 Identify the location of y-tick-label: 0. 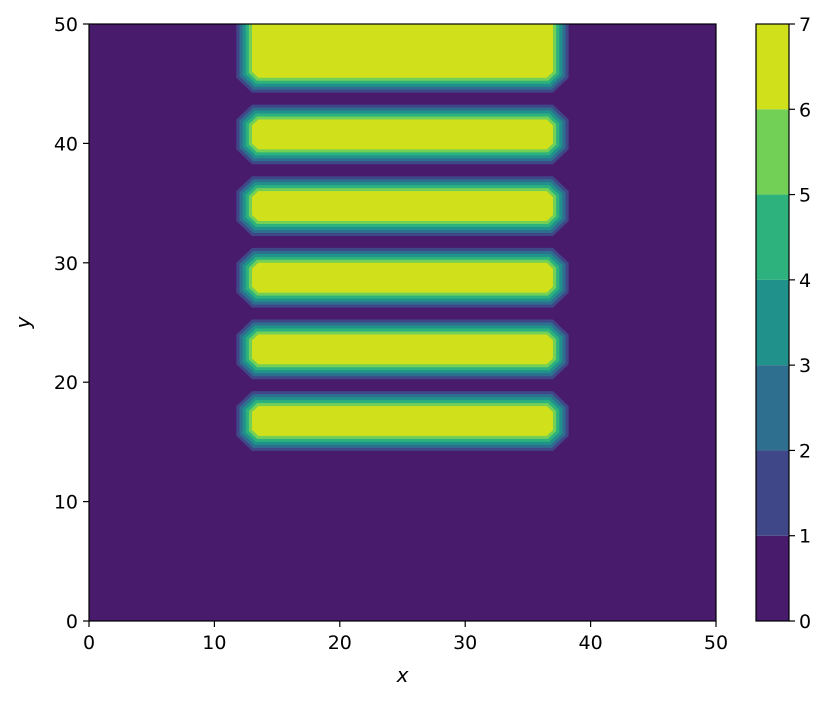
(72, 622).